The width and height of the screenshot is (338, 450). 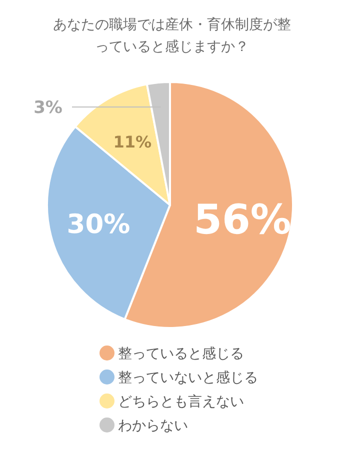 What do you see at coordinates (98, 224) in the screenshot?
I see `data-label: 30%` at bounding box center [98, 224].